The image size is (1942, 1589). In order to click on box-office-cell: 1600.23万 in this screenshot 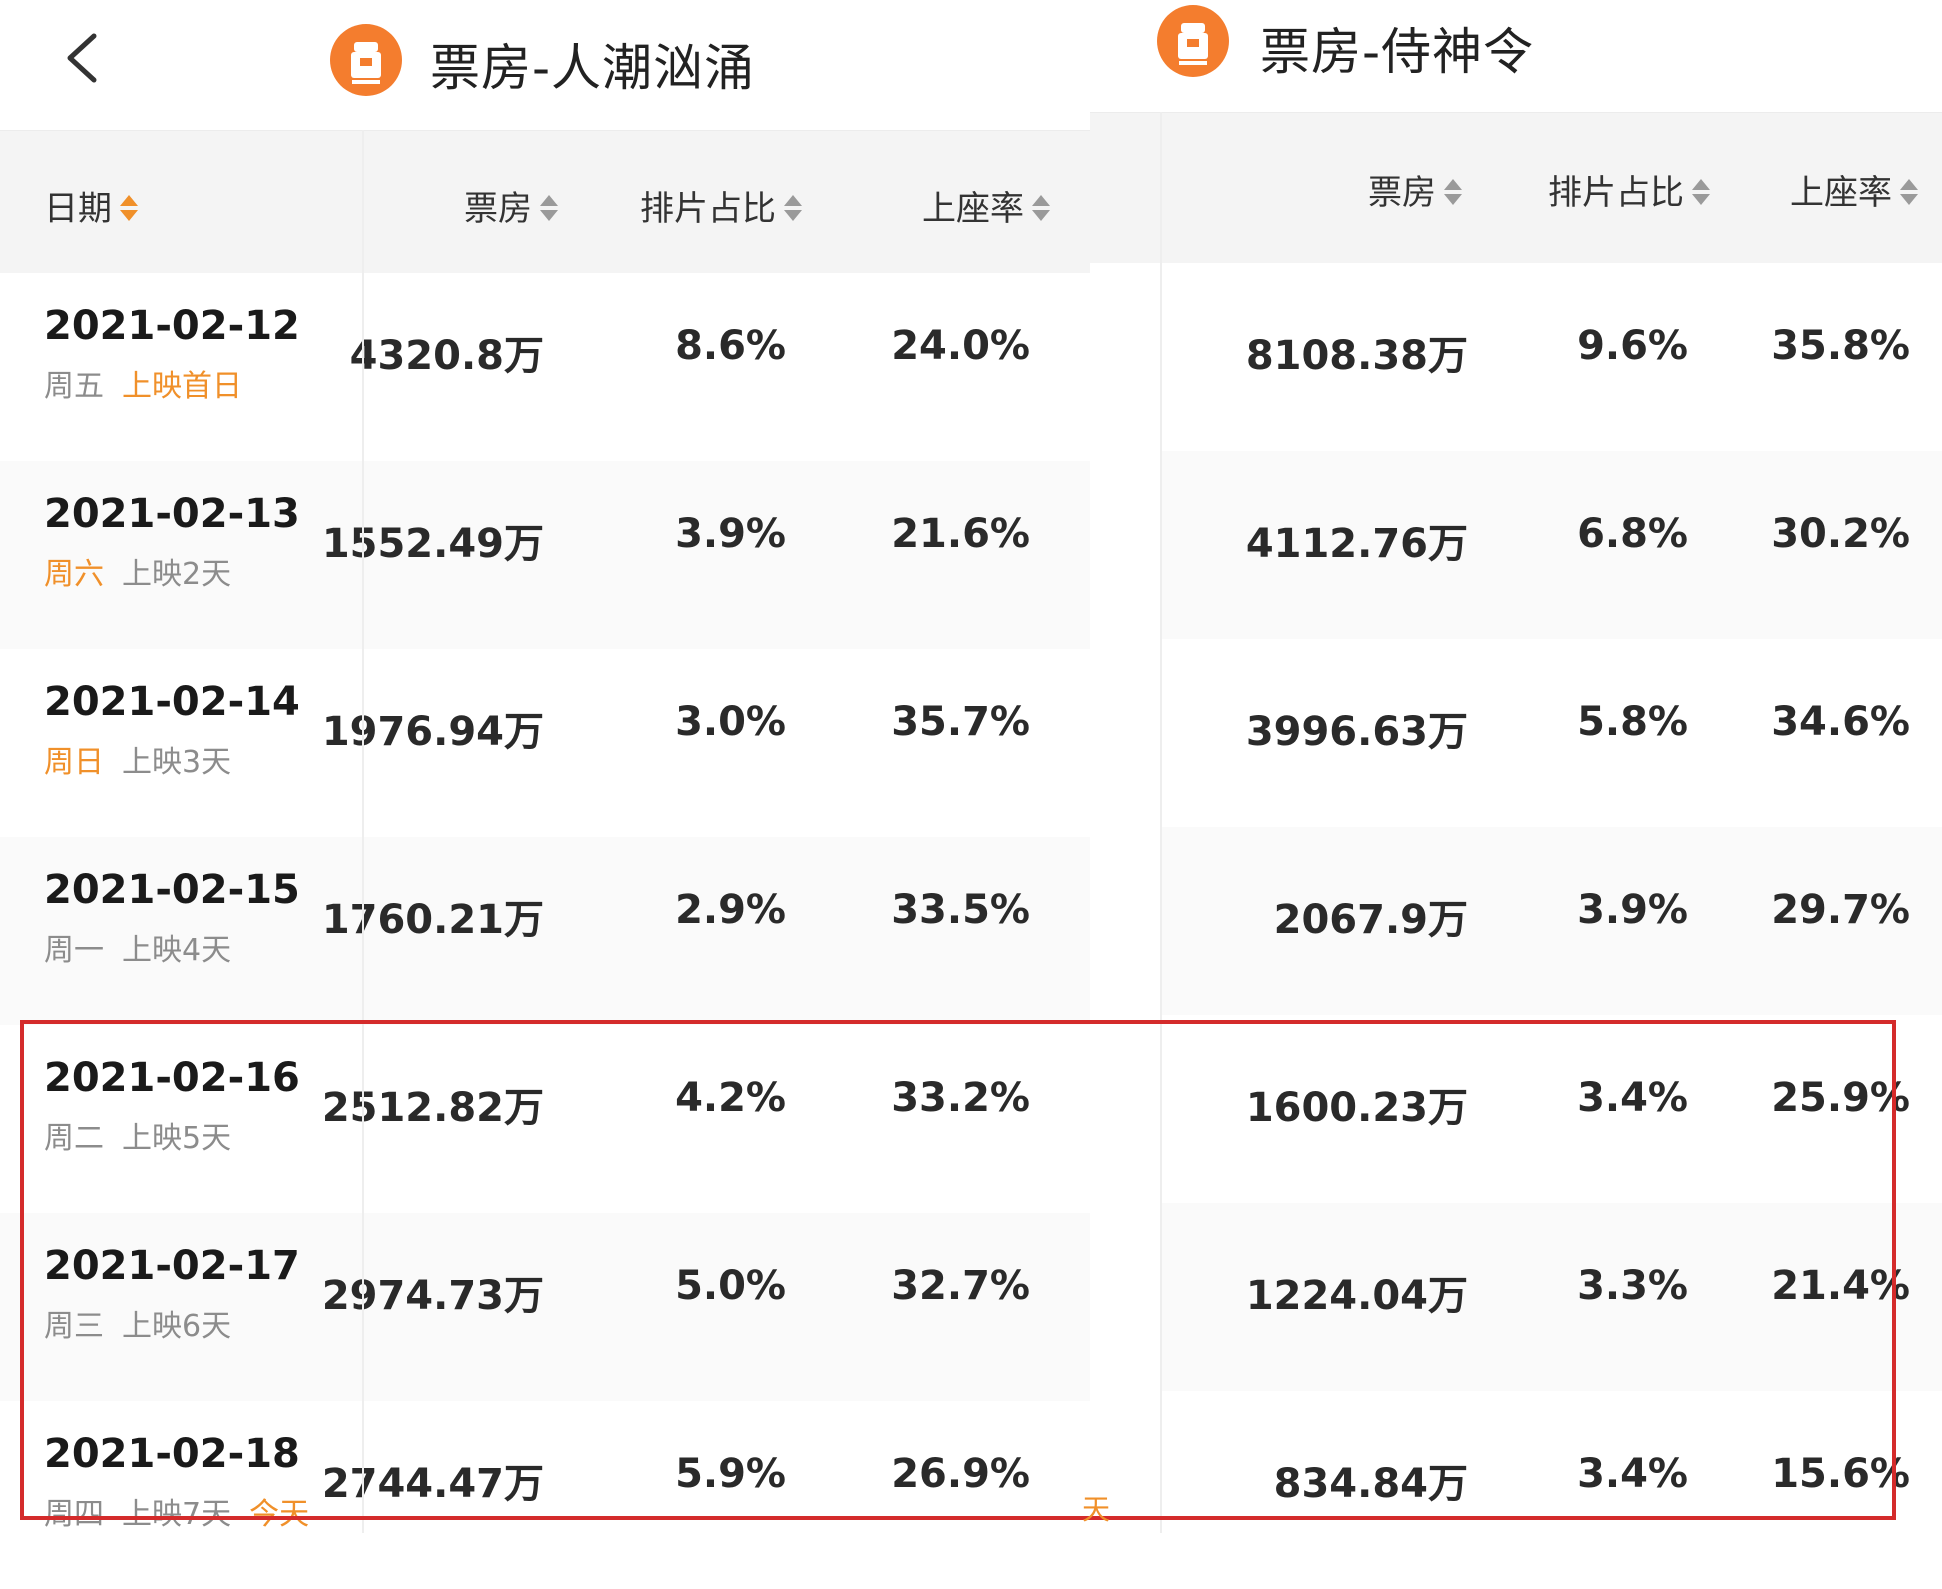, I will do `click(1356, 1108)`.